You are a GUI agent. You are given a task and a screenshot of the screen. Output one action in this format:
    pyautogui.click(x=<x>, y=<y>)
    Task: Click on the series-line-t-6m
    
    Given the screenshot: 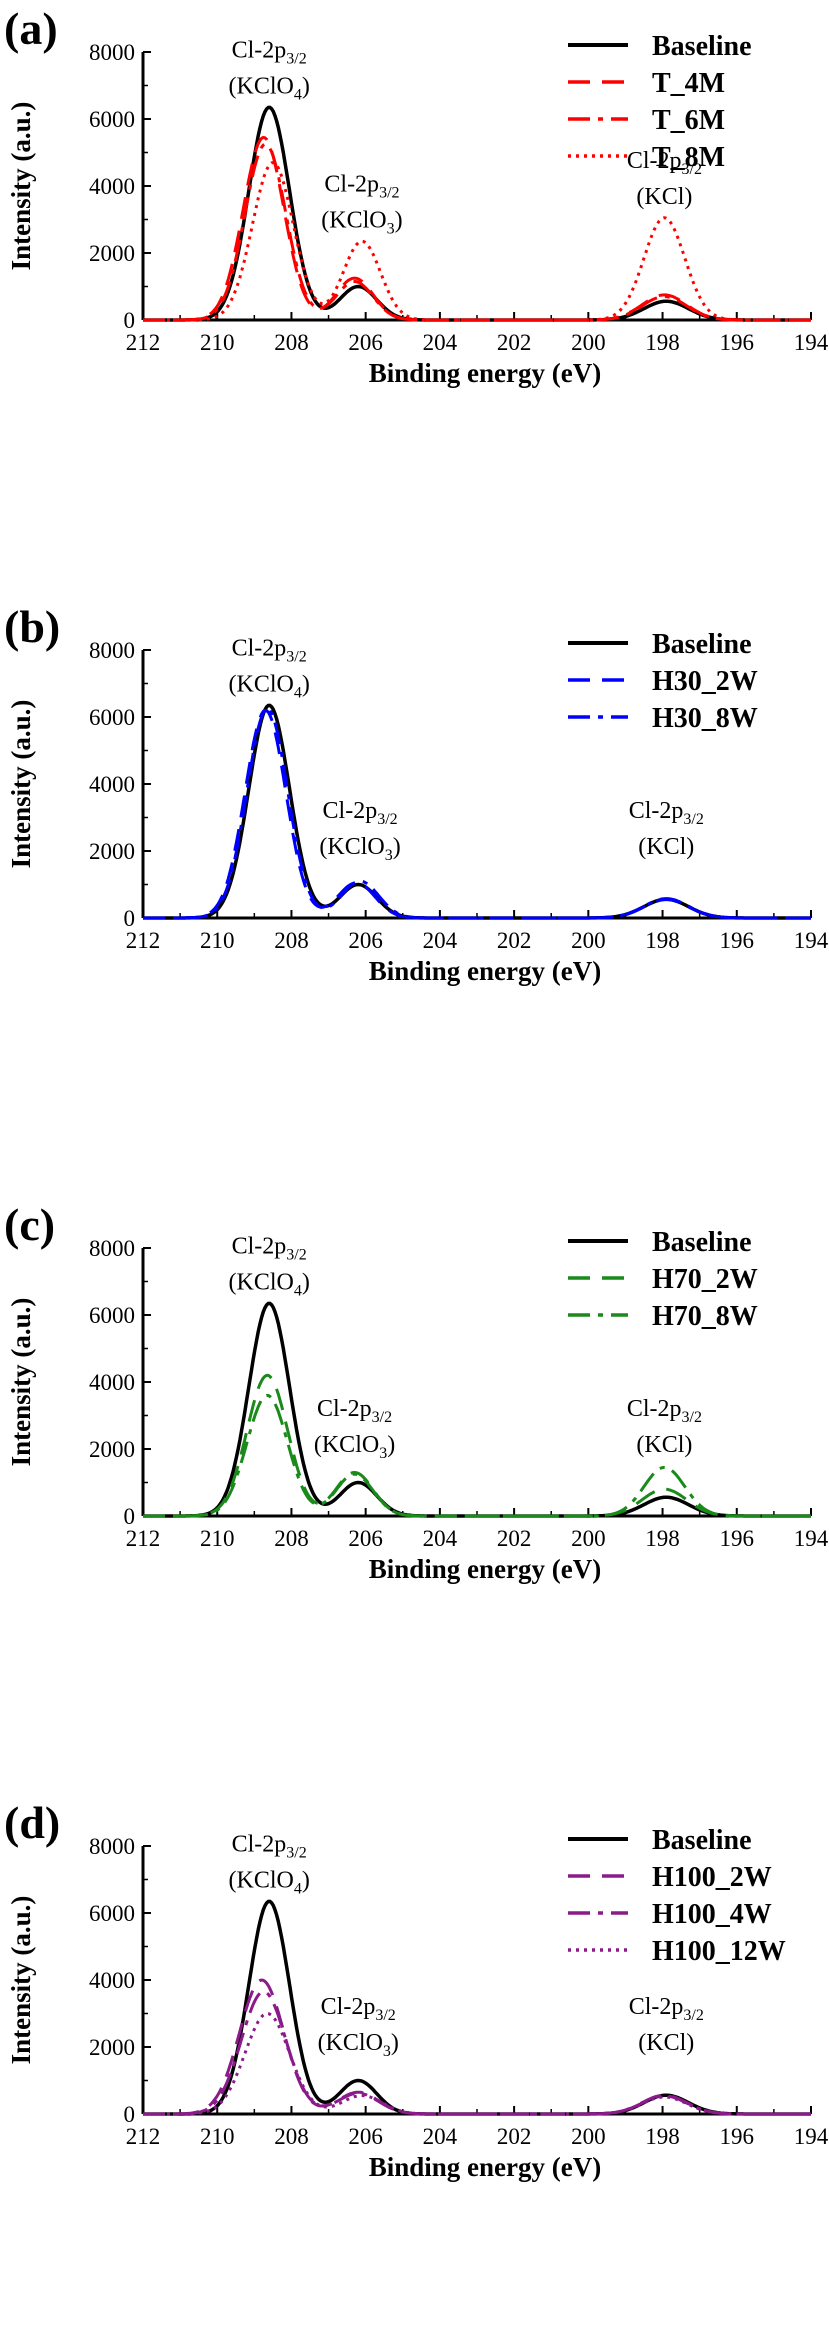 What is the action you would take?
    pyautogui.click(x=477, y=232)
    